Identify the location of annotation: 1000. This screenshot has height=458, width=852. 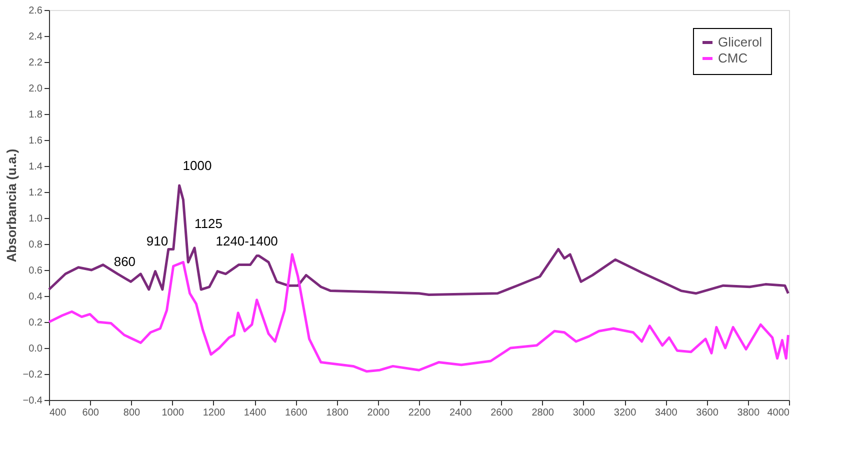
(197, 165).